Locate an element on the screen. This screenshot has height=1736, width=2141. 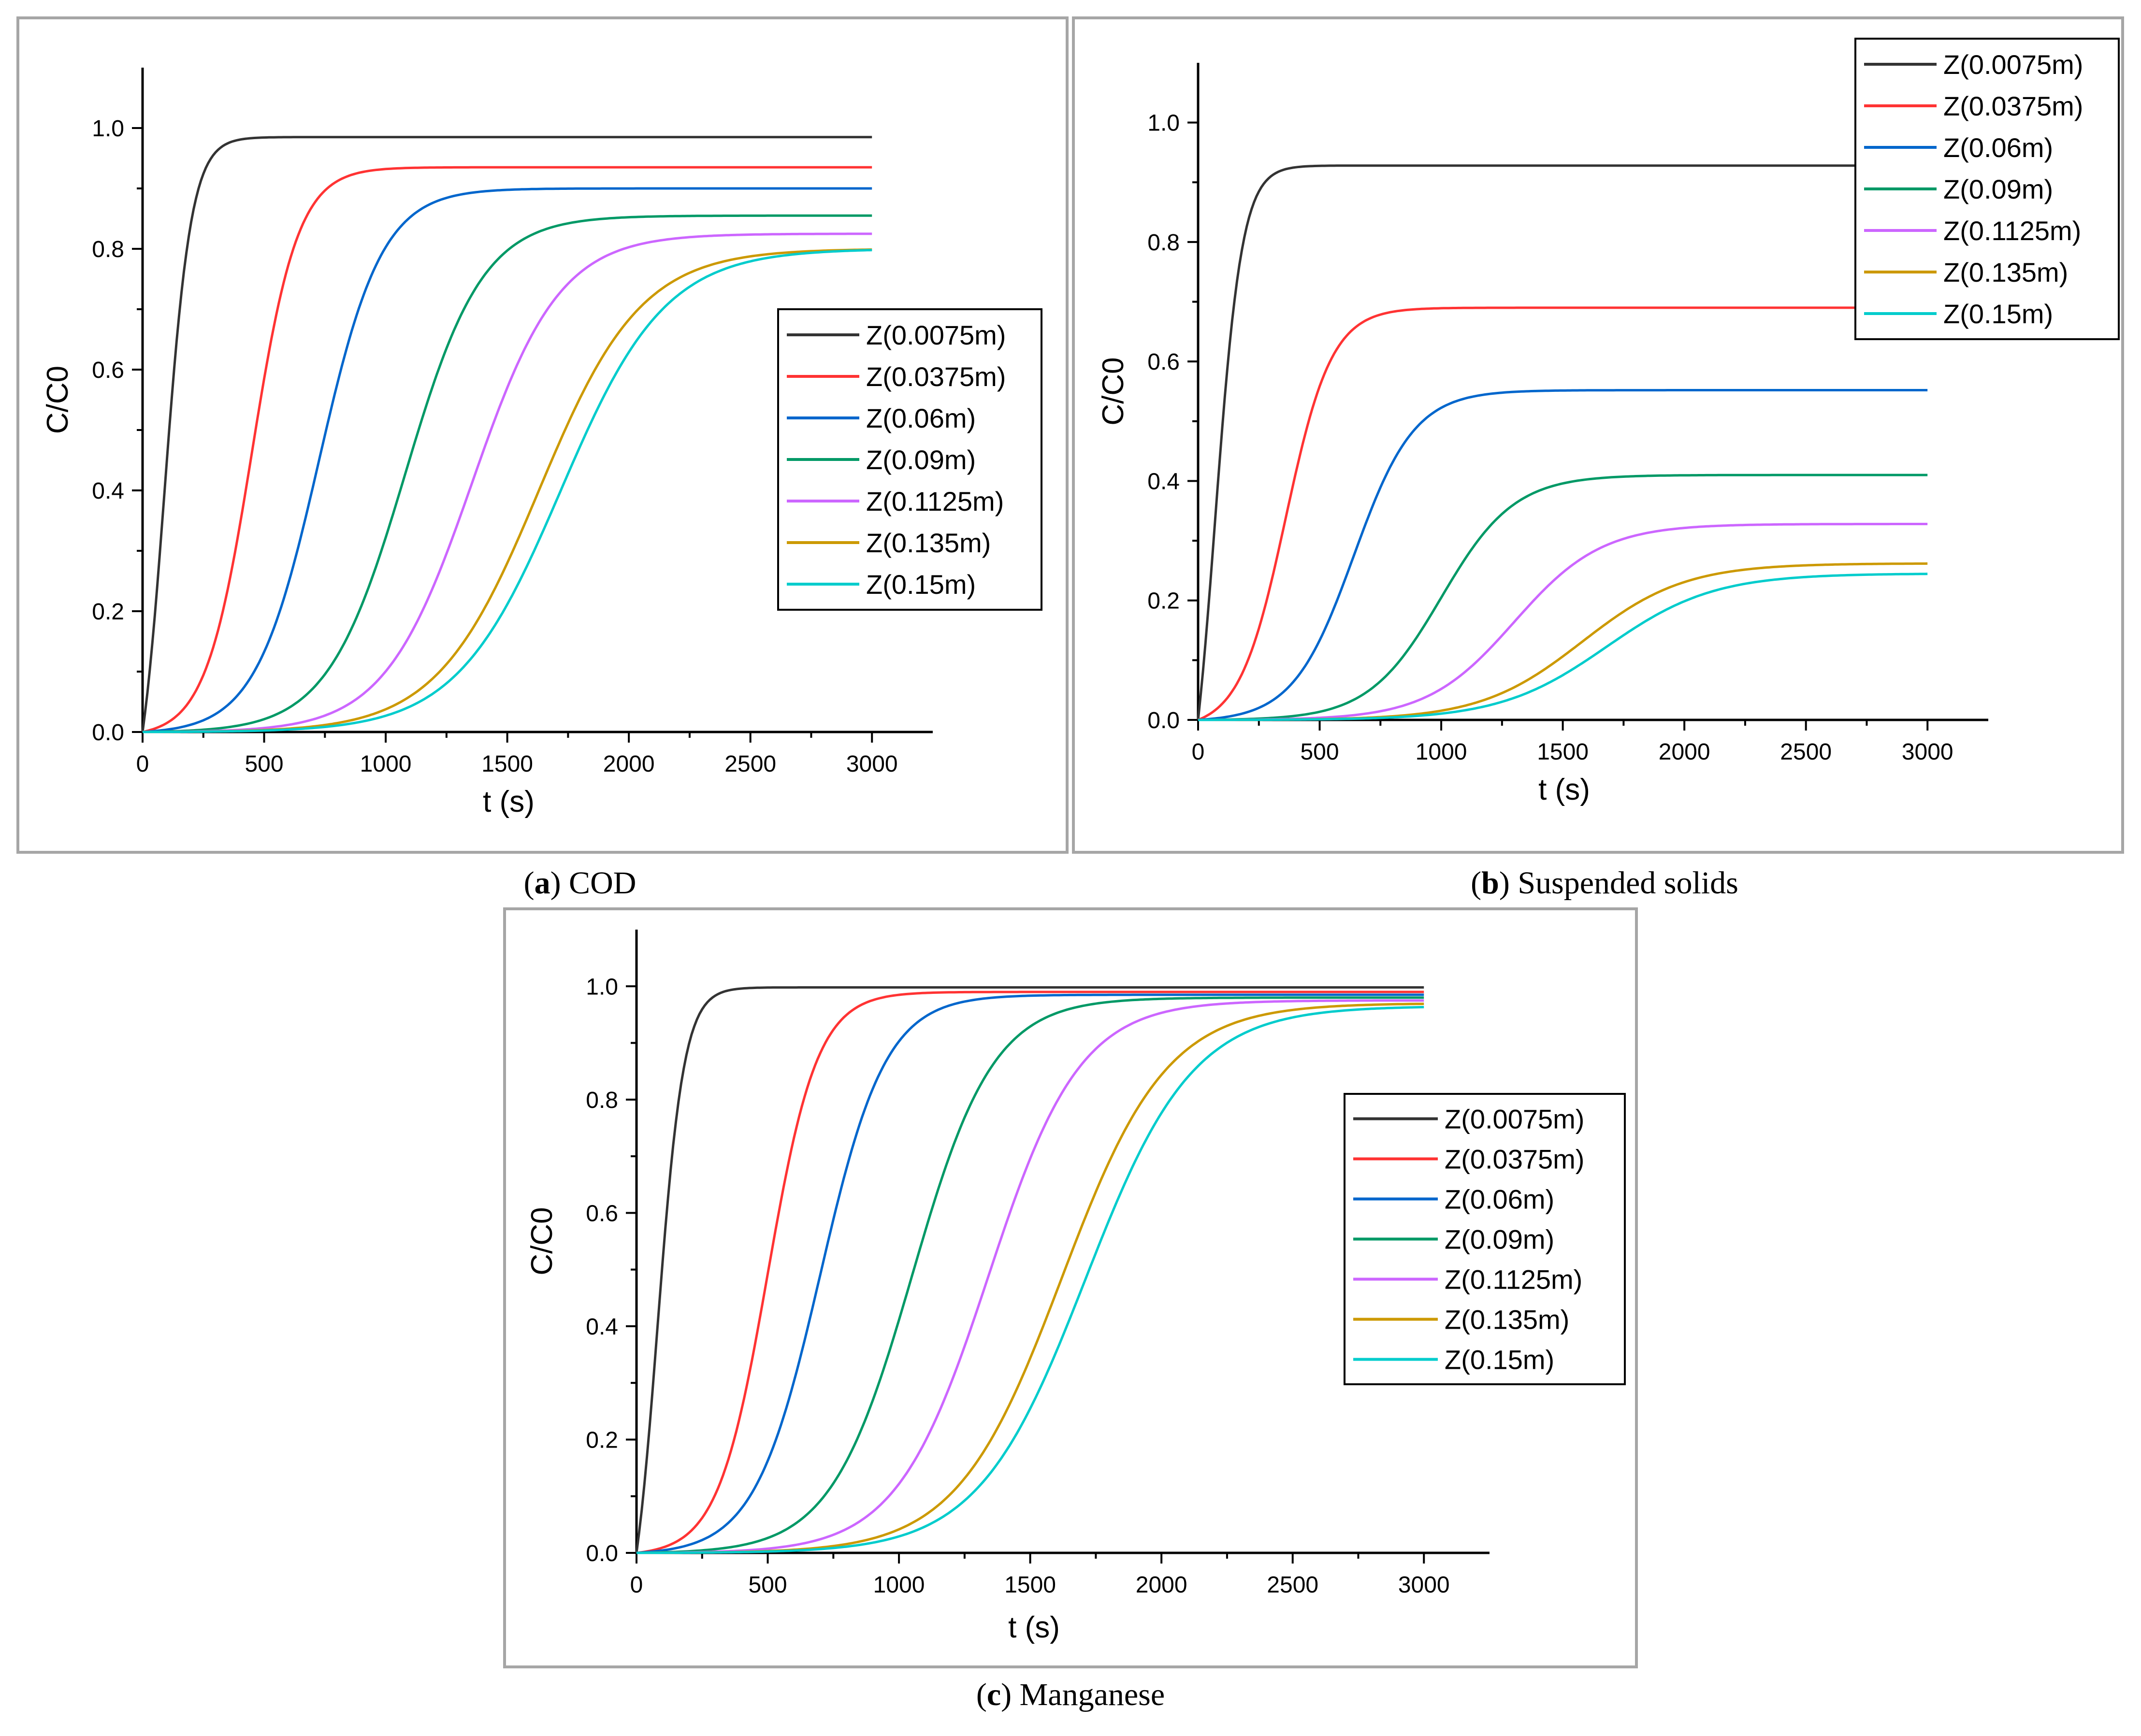
caption-b: (b) Suspended solids is located at coordinates (1604, 883).